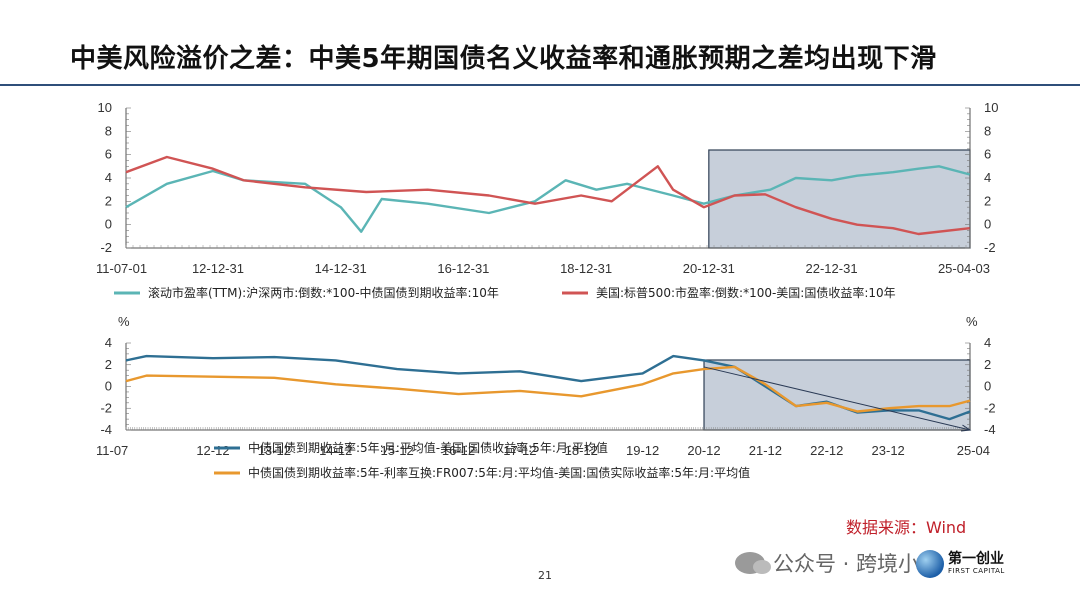 The width and height of the screenshot is (1080, 608). I want to click on y-tick-label-left: 6, so click(108, 154).